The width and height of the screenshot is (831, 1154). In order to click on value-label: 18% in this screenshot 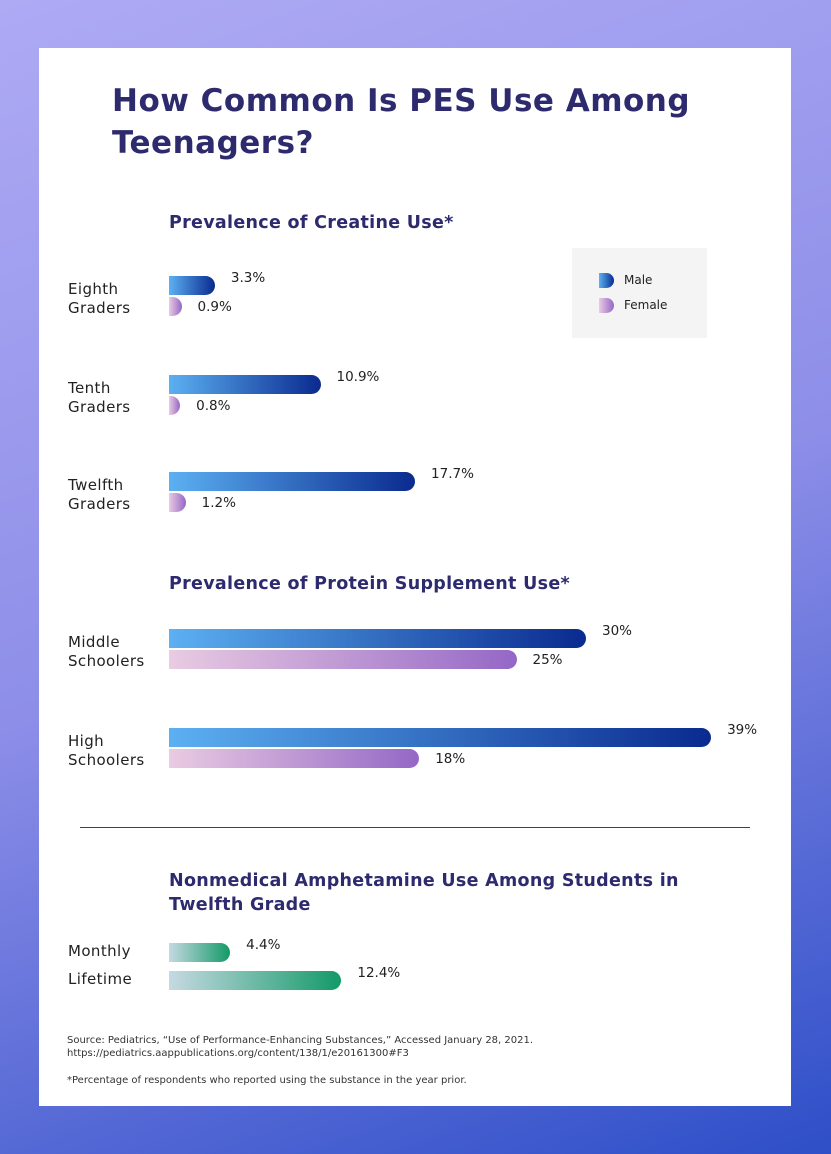, I will do `click(450, 759)`.